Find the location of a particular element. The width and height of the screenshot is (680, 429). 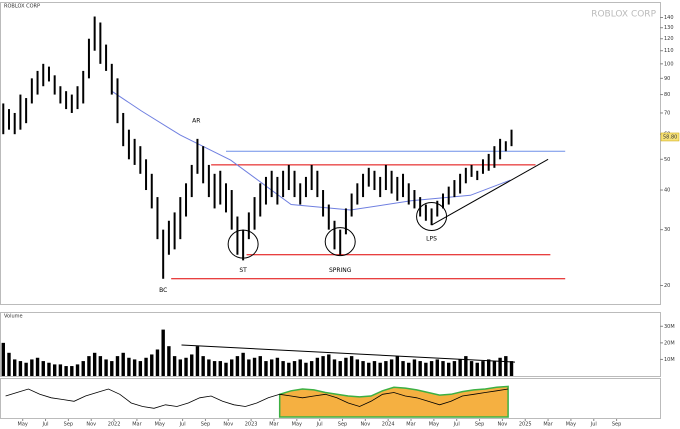

annotation: SPRING is located at coordinates (340, 270).